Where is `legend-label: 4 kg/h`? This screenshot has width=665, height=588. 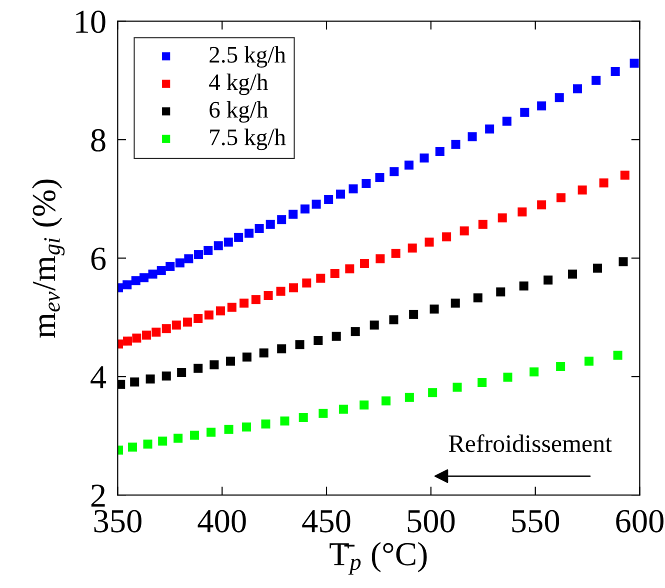 legend-label: 4 kg/h is located at coordinates (238, 85).